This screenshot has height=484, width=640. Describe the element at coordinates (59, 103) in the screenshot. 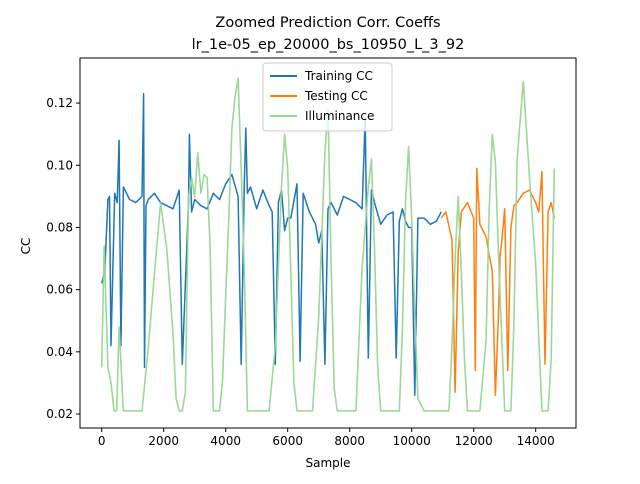

I see `y-tick-label: 0.12` at that location.